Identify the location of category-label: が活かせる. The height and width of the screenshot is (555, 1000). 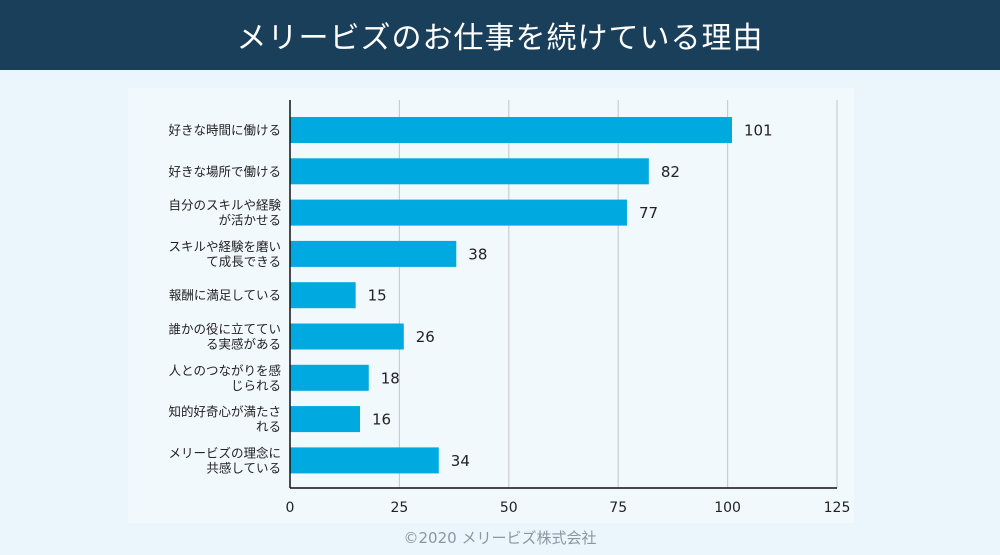
(249, 220).